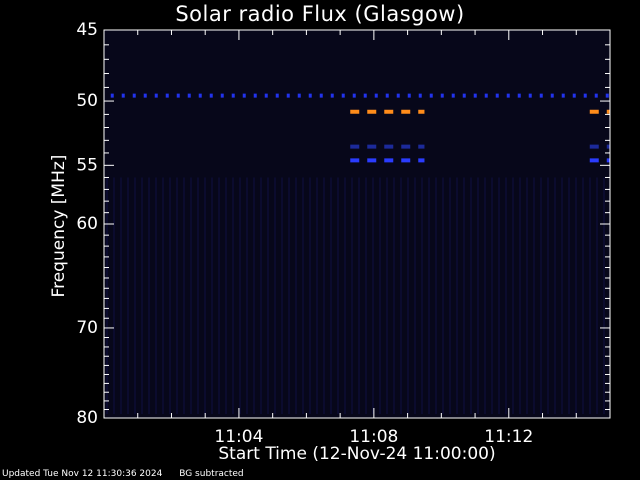 This screenshot has width=640, height=480. What do you see at coordinates (320, 14) in the screenshot?
I see `chart-title: Solar radio Flux (Glasgow)` at bounding box center [320, 14].